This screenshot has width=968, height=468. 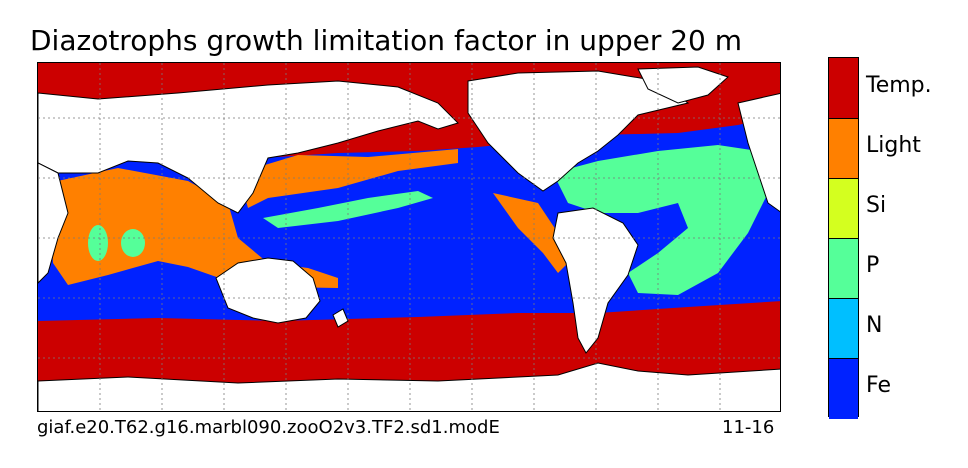 What do you see at coordinates (873, 265) in the screenshot?
I see `colorbar-label: P` at bounding box center [873, 265].